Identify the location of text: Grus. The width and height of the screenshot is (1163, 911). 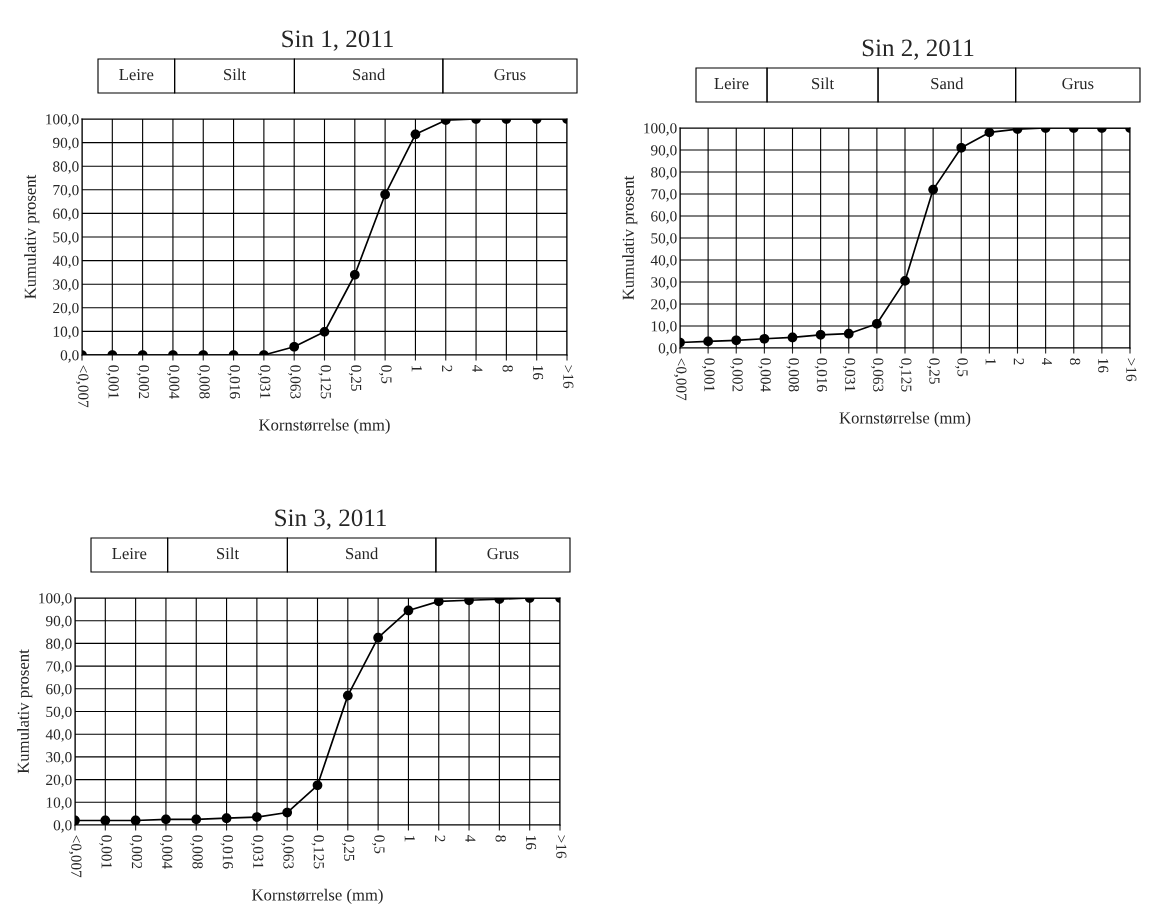
(510, 74).